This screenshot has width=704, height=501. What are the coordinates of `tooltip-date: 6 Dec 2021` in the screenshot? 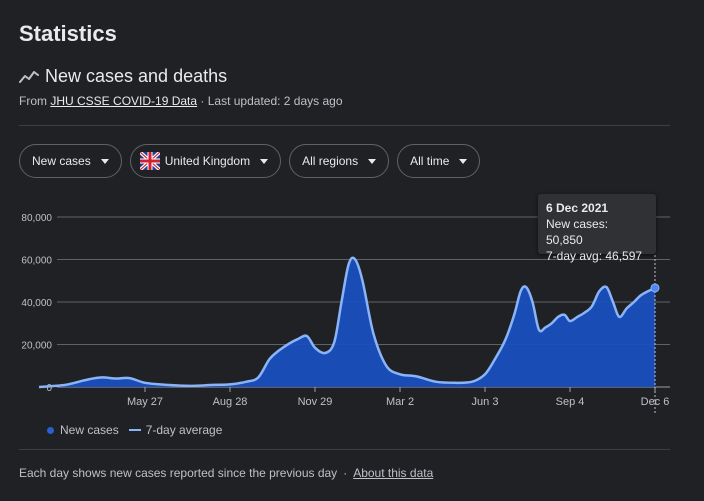 It's located at (577, 208).